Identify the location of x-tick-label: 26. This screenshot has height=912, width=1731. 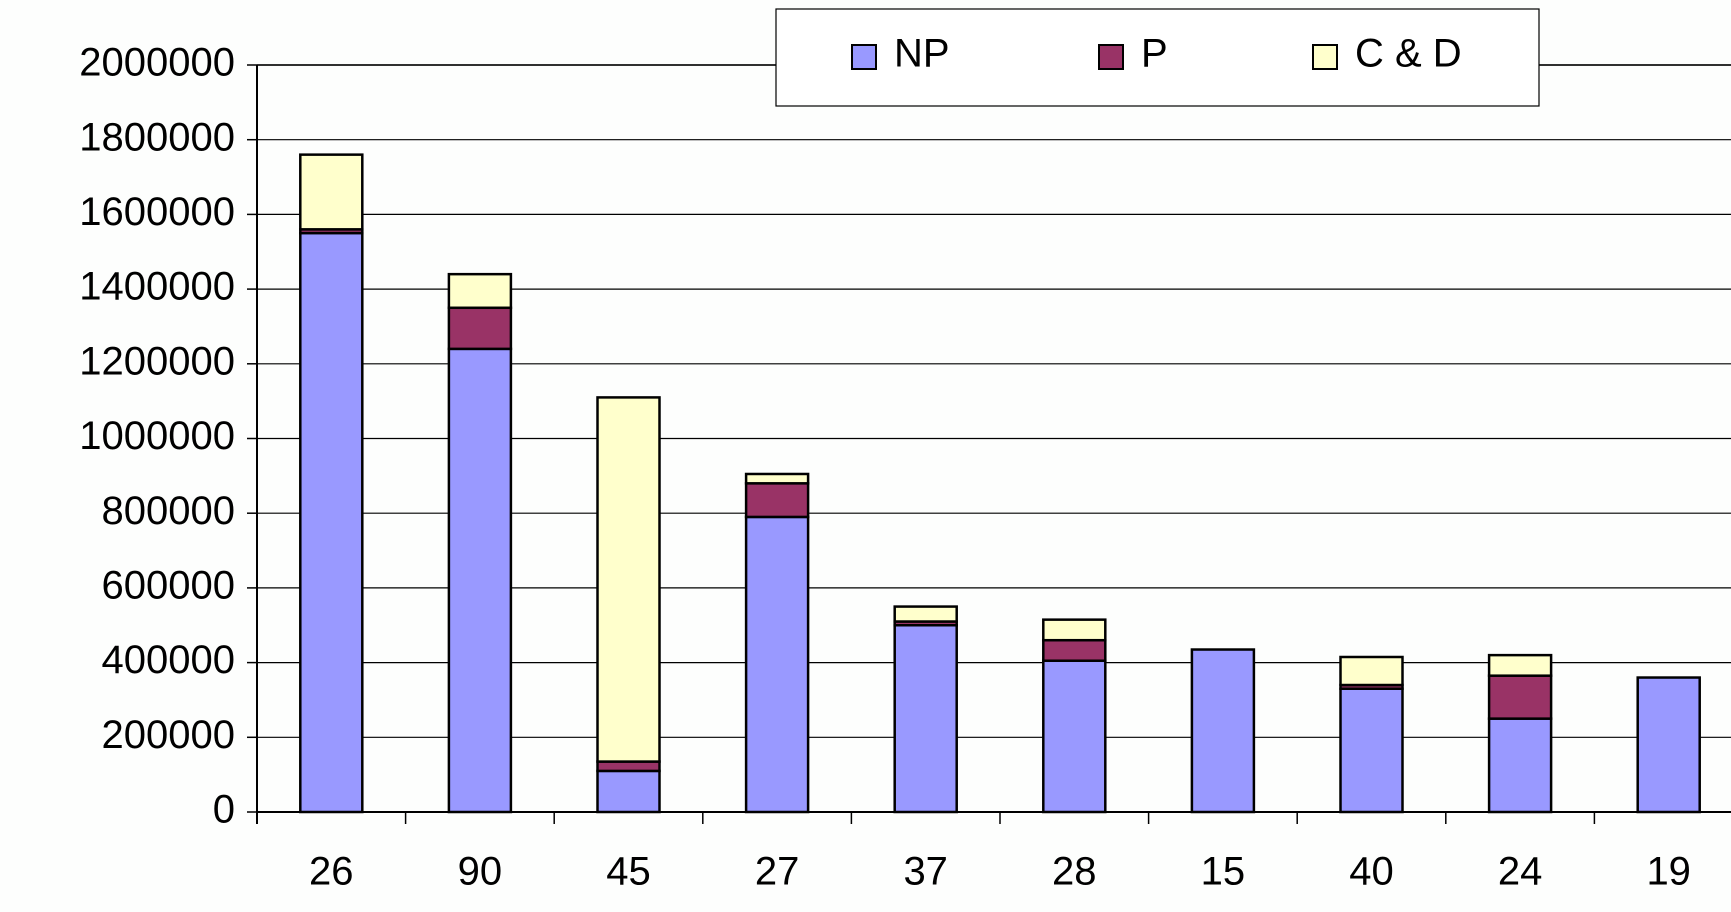
(331, 872).